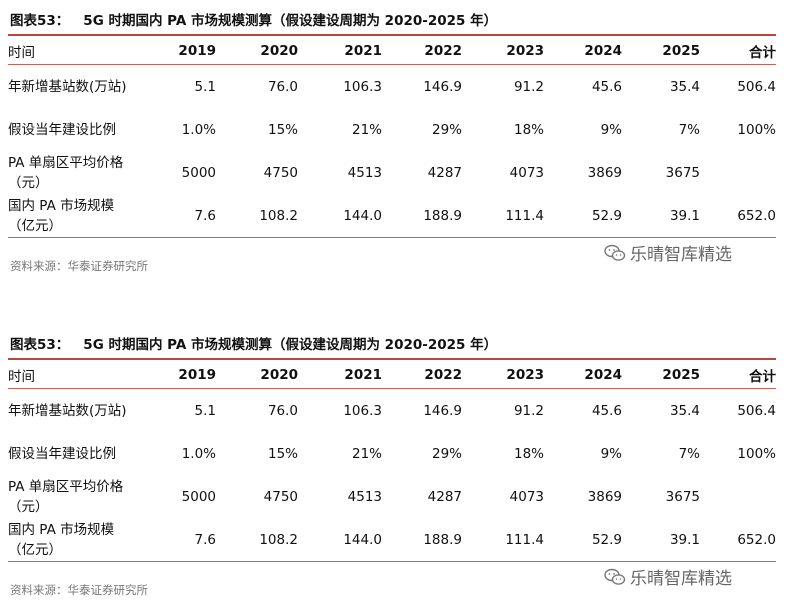 Image resolution: width=800 pixels, height=612 pixels. Describe the element at coordinates (756, 86) in the screenshot. I see `table-cell: 506.4` at that location.